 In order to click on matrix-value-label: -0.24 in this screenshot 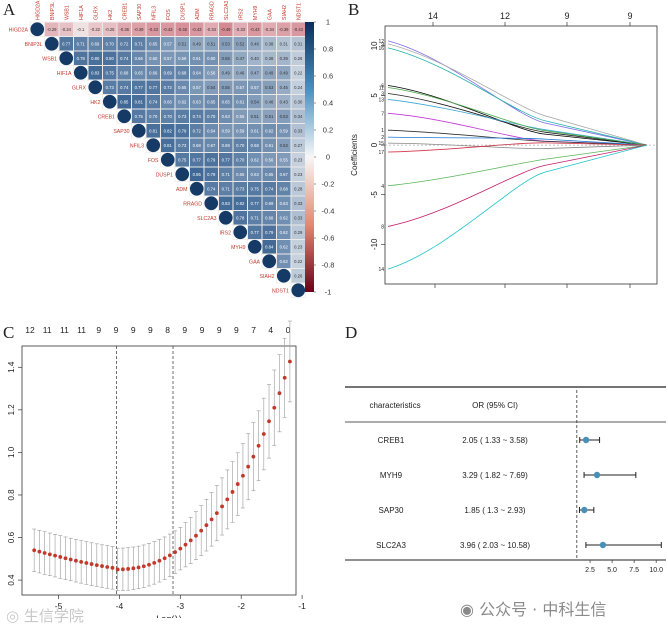, I will do `click(66, 29)`.